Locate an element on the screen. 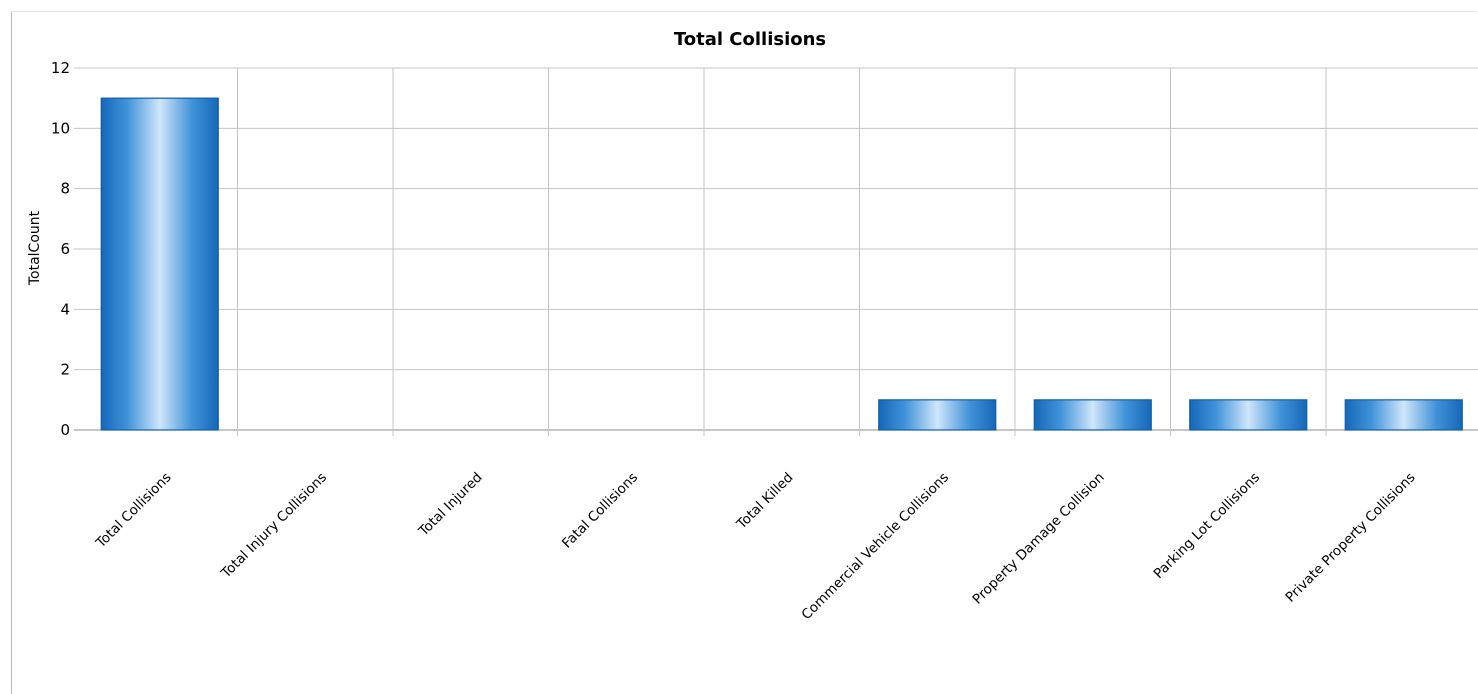 The image size is (1478, 694). x-tick-label: Total Collisions is located at coordinates (133, 511).